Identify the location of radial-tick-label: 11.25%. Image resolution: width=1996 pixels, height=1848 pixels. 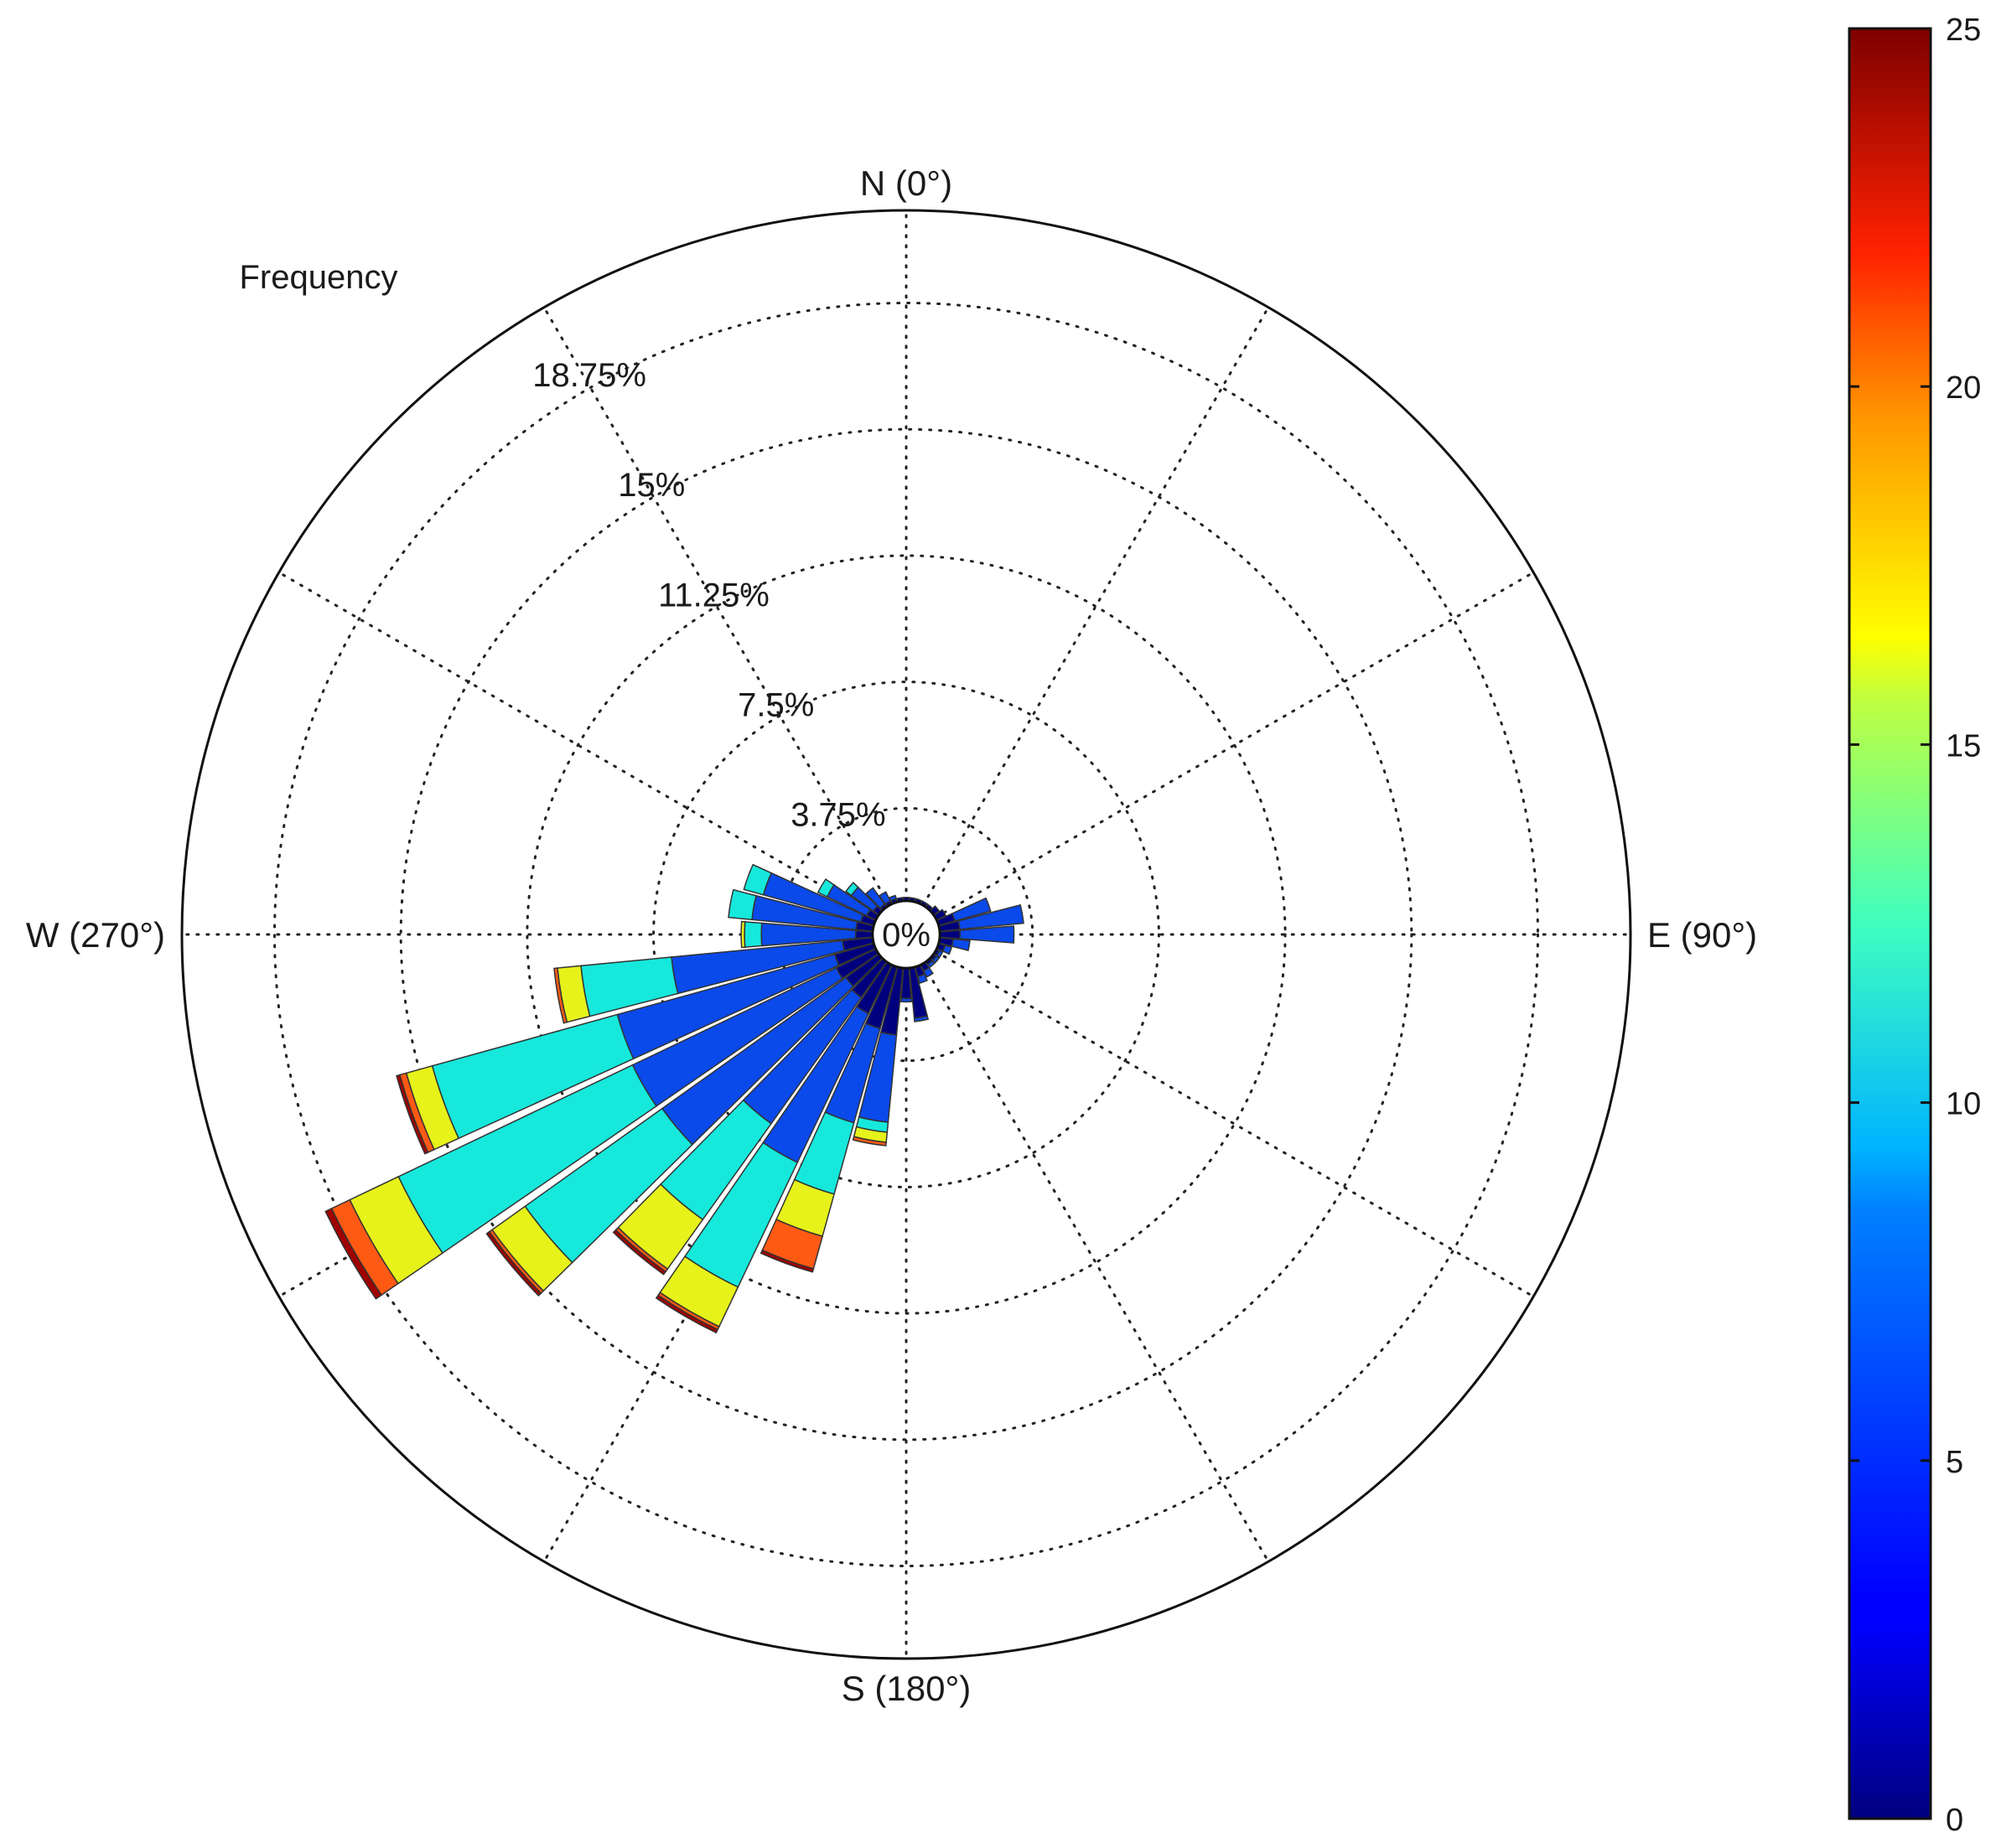
(714, 595).